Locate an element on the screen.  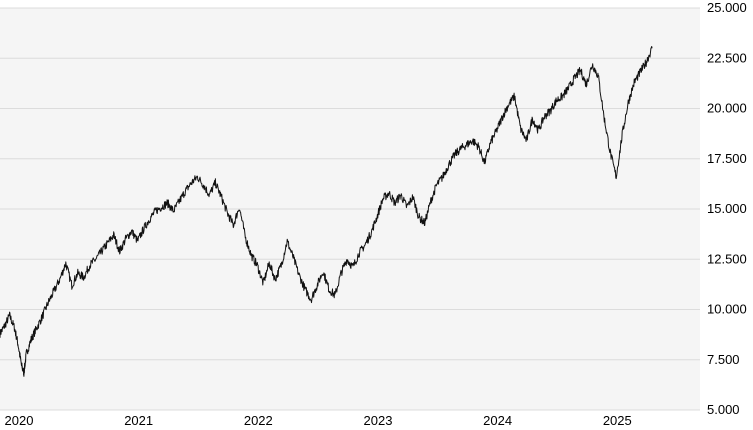
y-tick-label: 15.000 is located at coordinates (727, 208).